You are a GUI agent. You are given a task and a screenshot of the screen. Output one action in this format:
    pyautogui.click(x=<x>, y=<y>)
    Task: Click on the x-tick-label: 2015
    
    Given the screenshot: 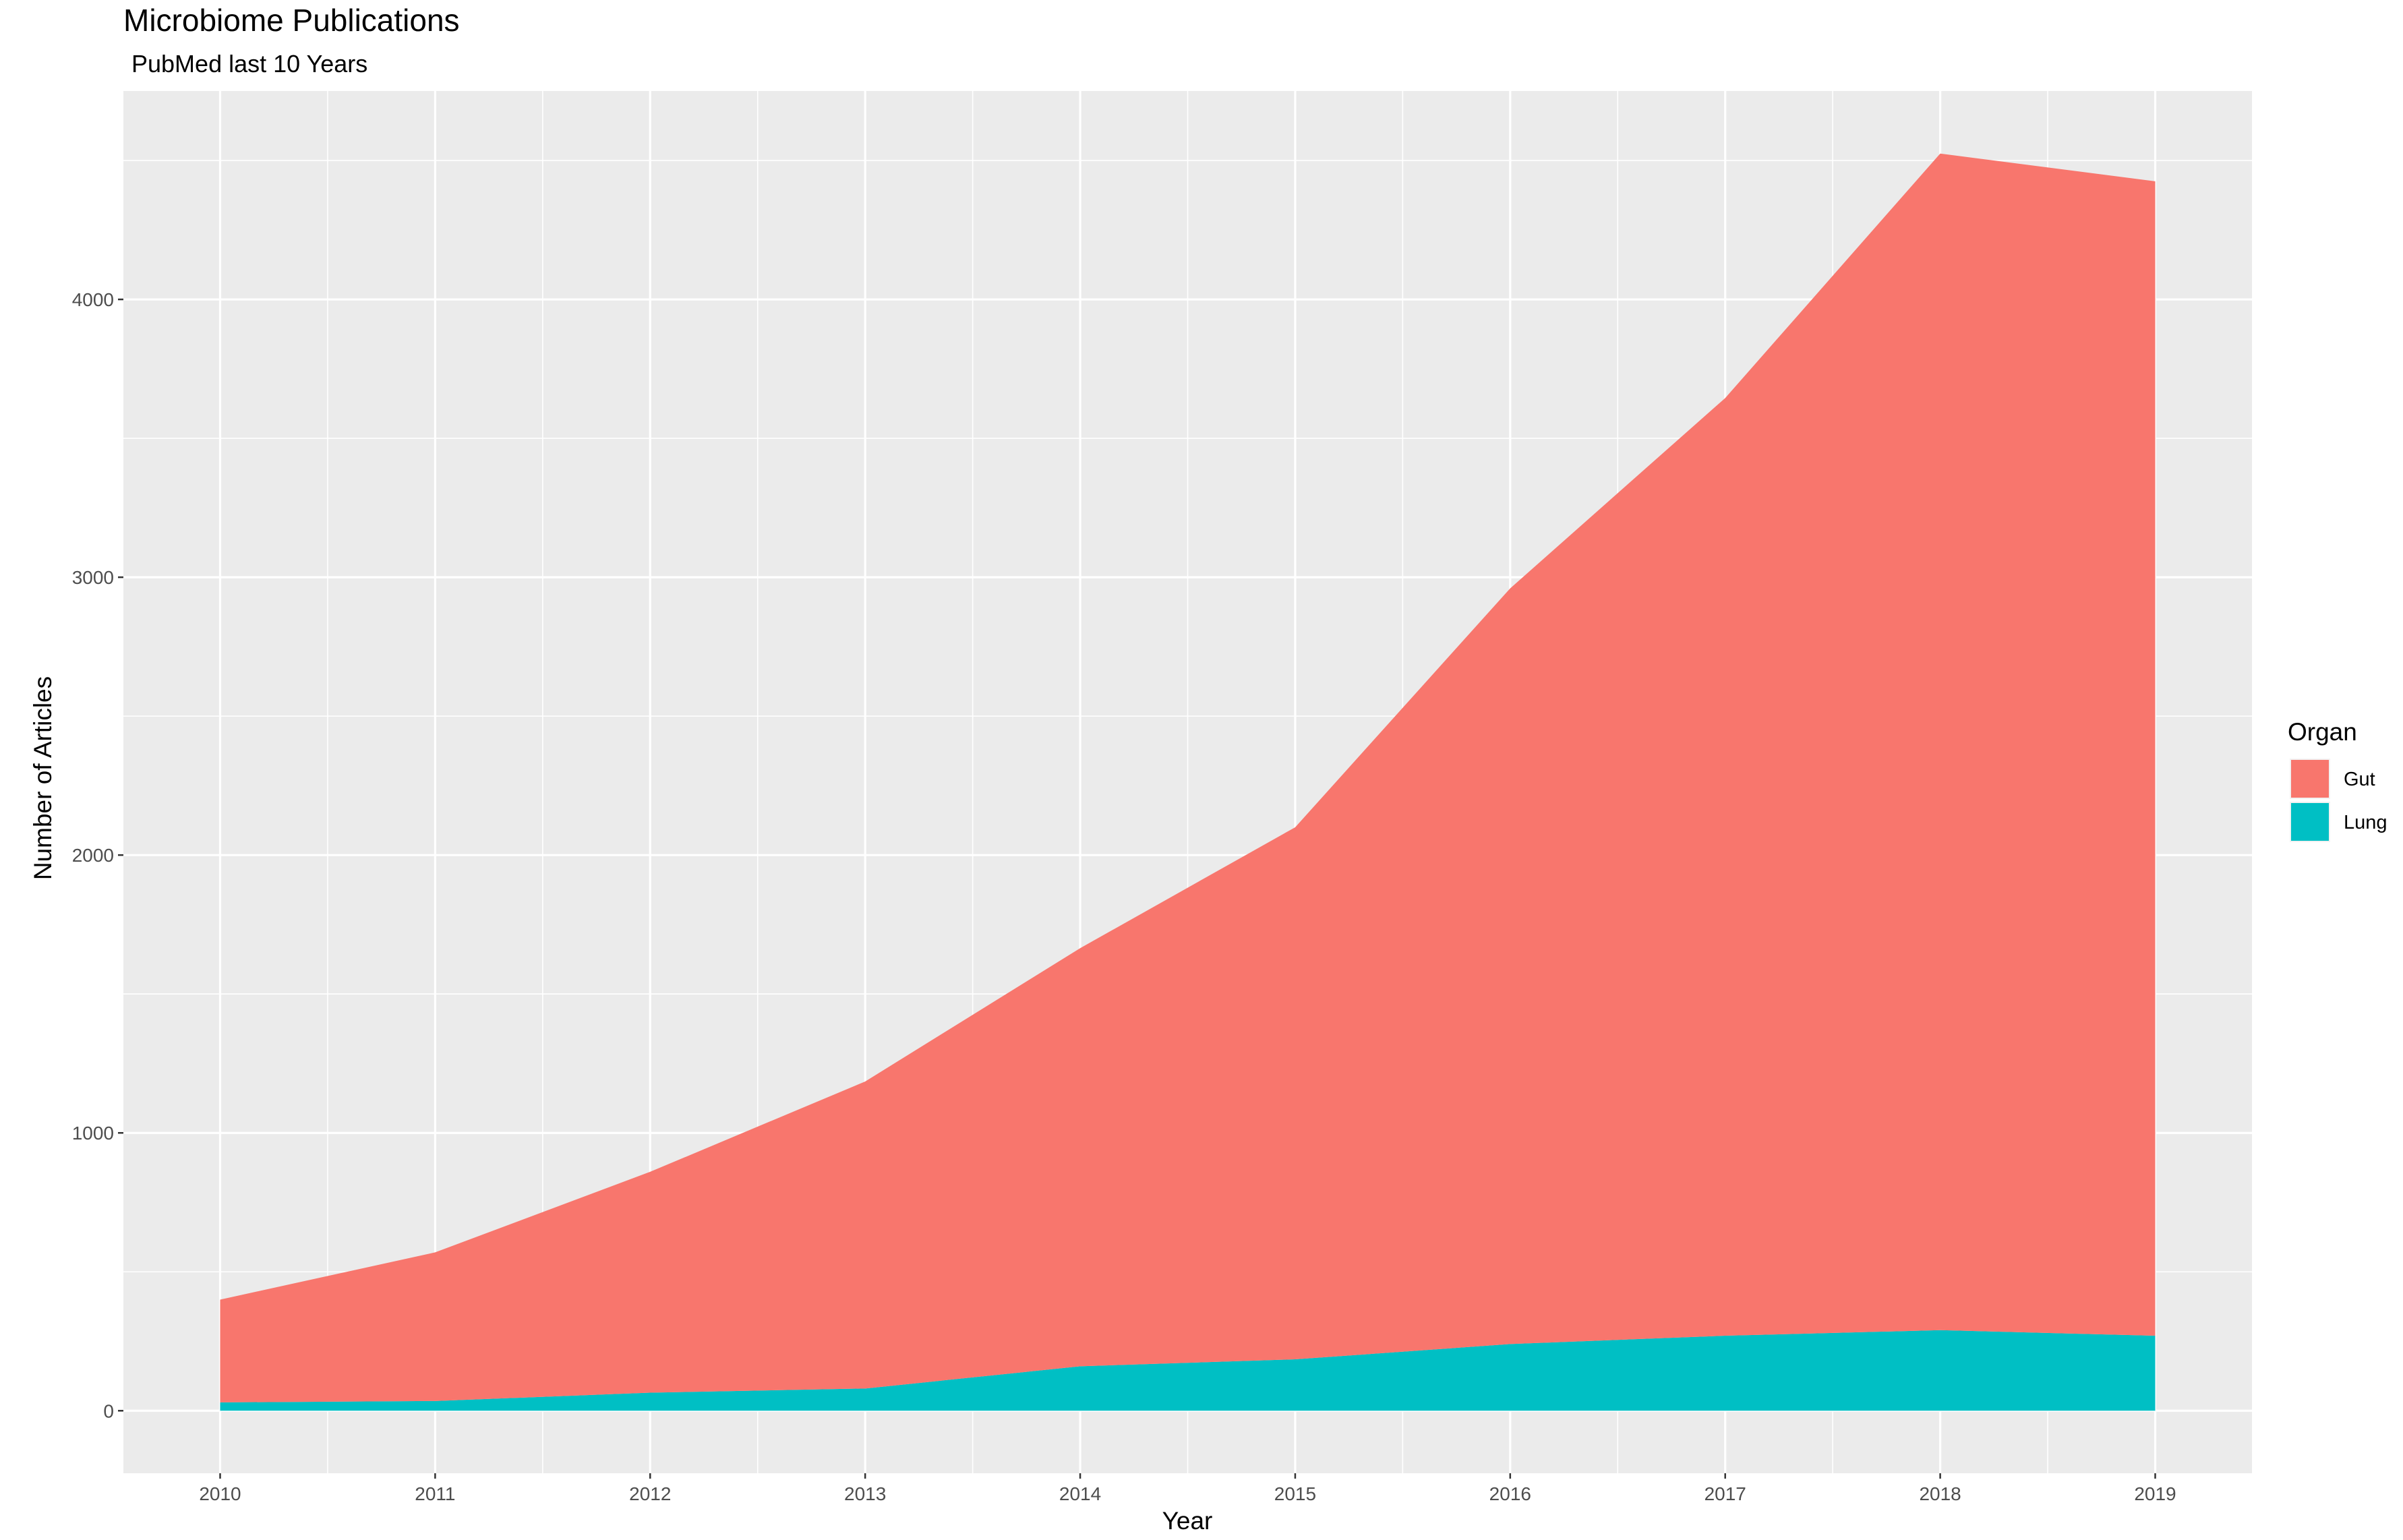 What is the action you would take?
    pyautogui.click(x=1295, y=1493)
    